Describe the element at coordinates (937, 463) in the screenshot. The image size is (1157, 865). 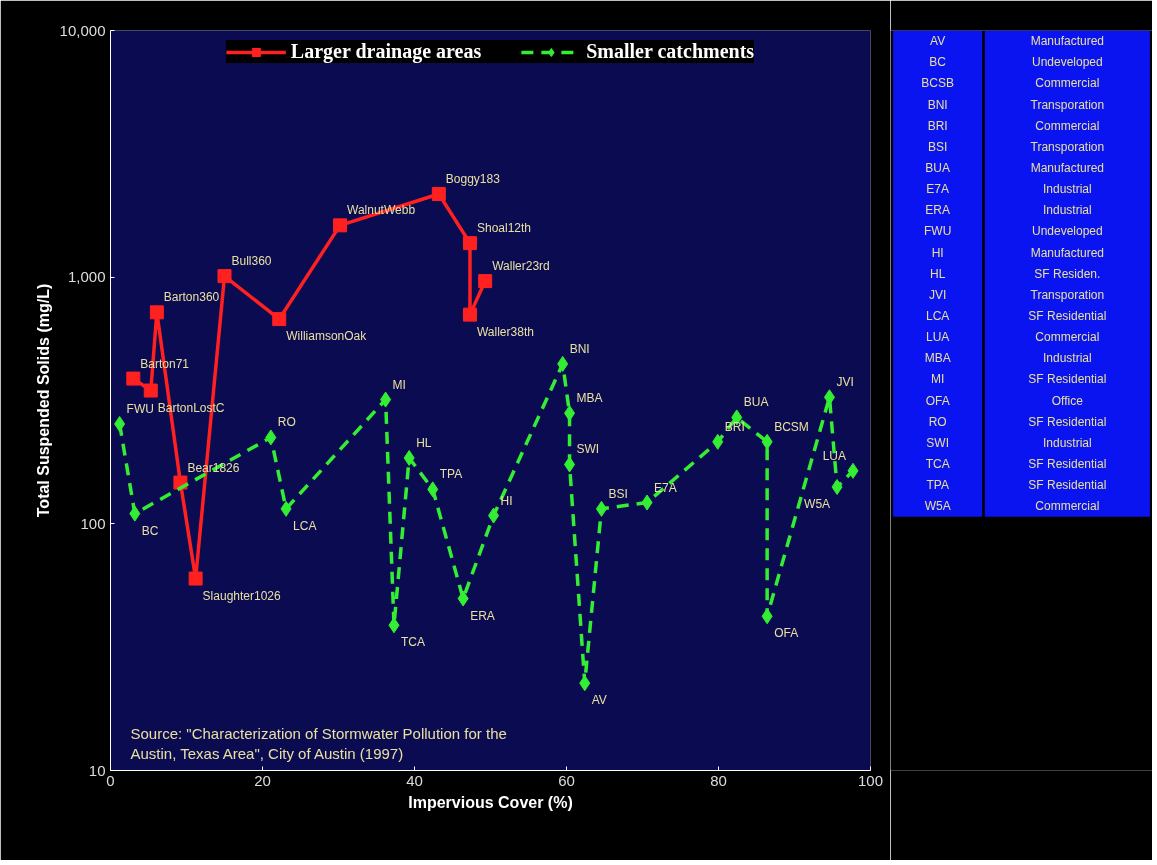
I see `text: TCA` at that location.